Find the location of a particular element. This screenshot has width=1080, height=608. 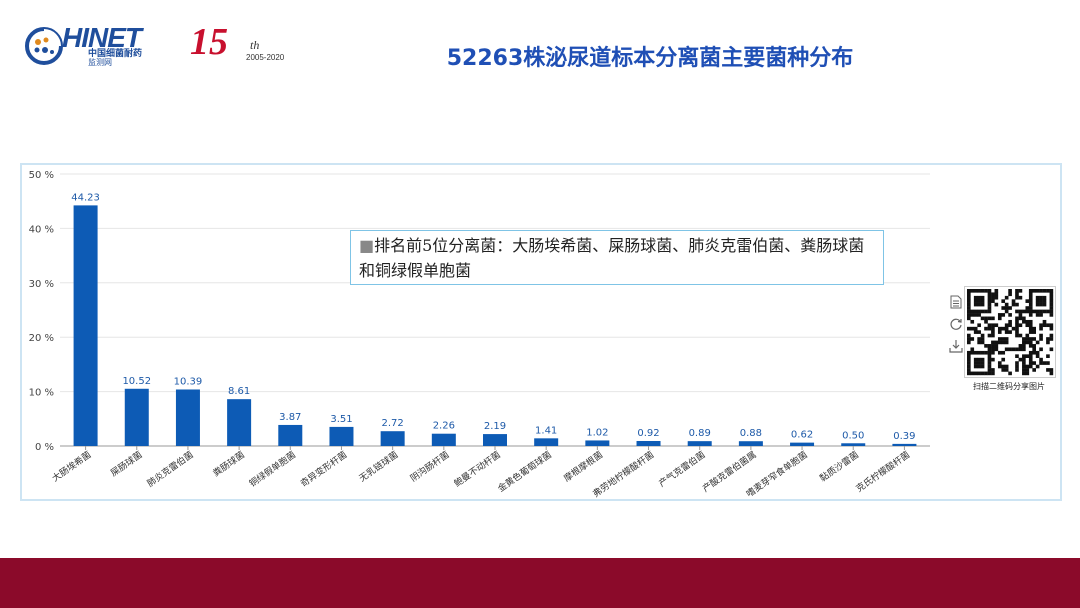

globe-icon is located at coordinates (44, 46).